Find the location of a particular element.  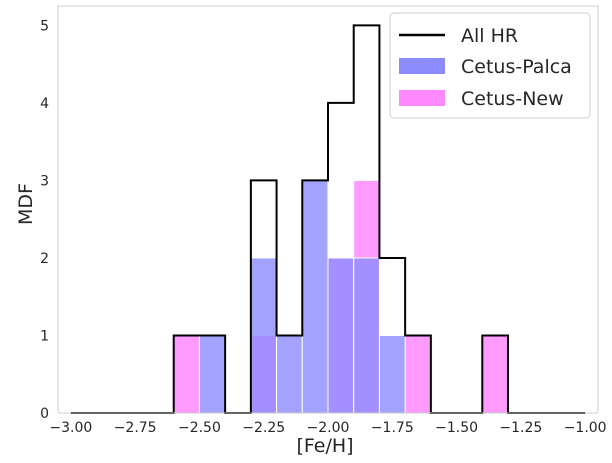

legend-label: Cetus-New is located at coordinates (512, 99).